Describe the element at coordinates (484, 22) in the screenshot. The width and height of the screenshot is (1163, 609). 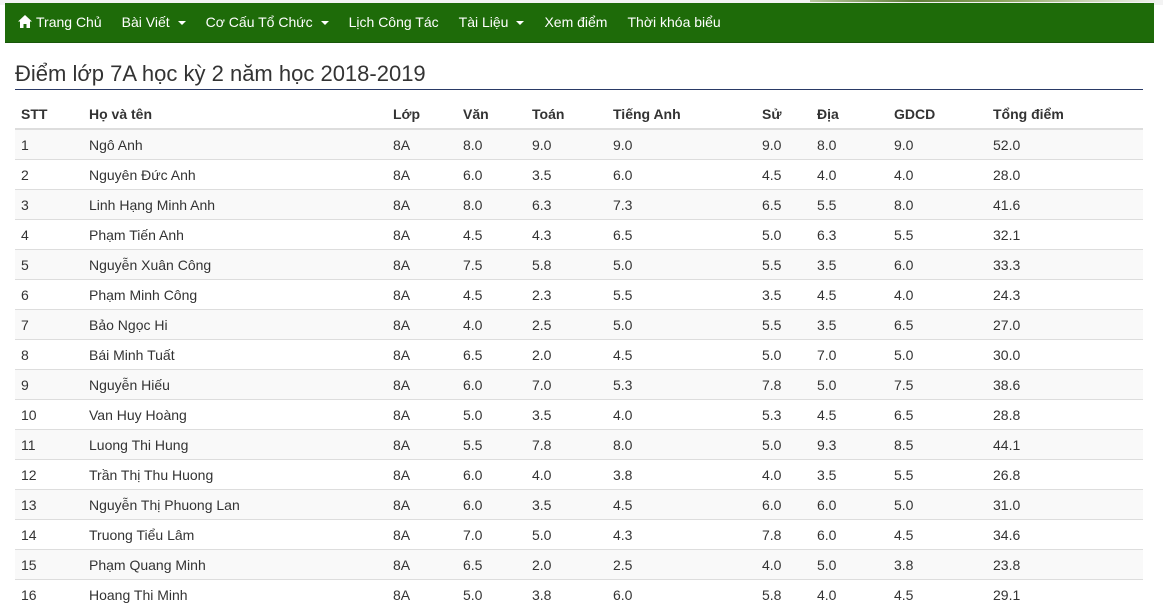
I see `nav-documents-label: Tài Liệu` at that location.